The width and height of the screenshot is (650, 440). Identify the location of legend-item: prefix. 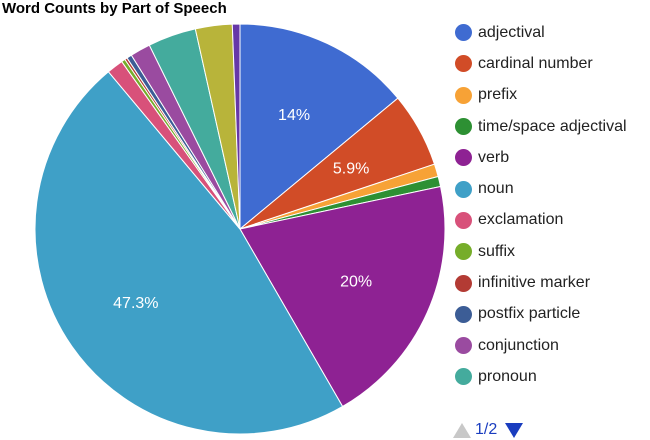
(541, 95).